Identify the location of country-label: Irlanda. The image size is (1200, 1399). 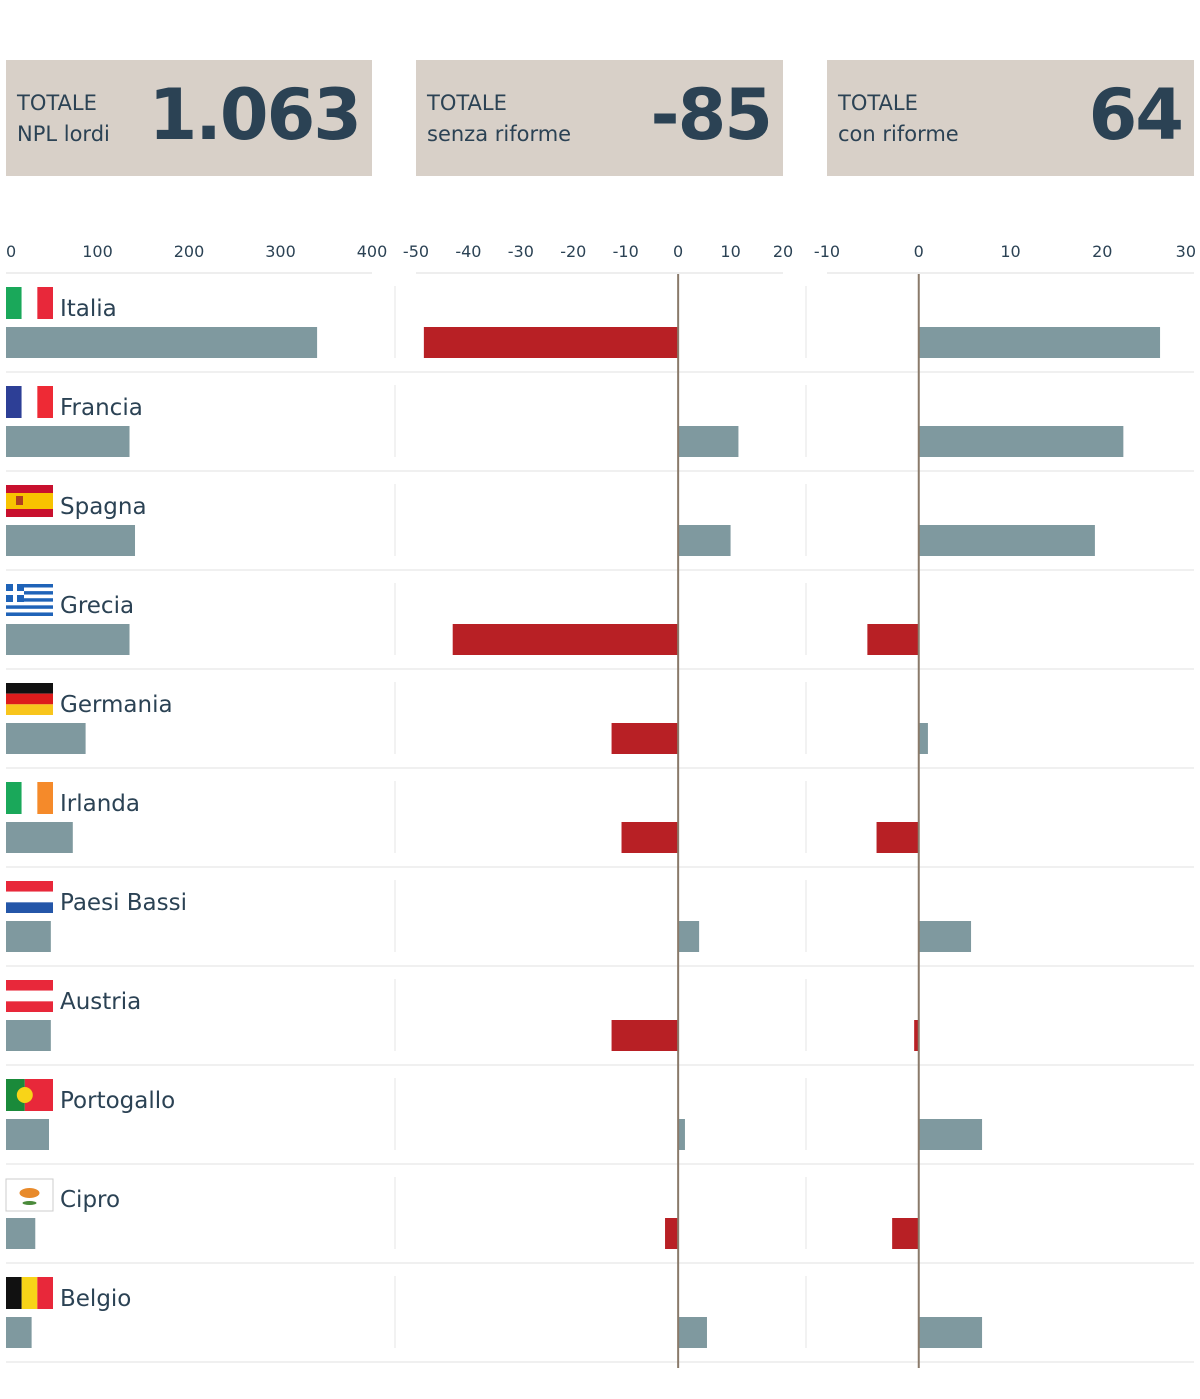
(100, 804).